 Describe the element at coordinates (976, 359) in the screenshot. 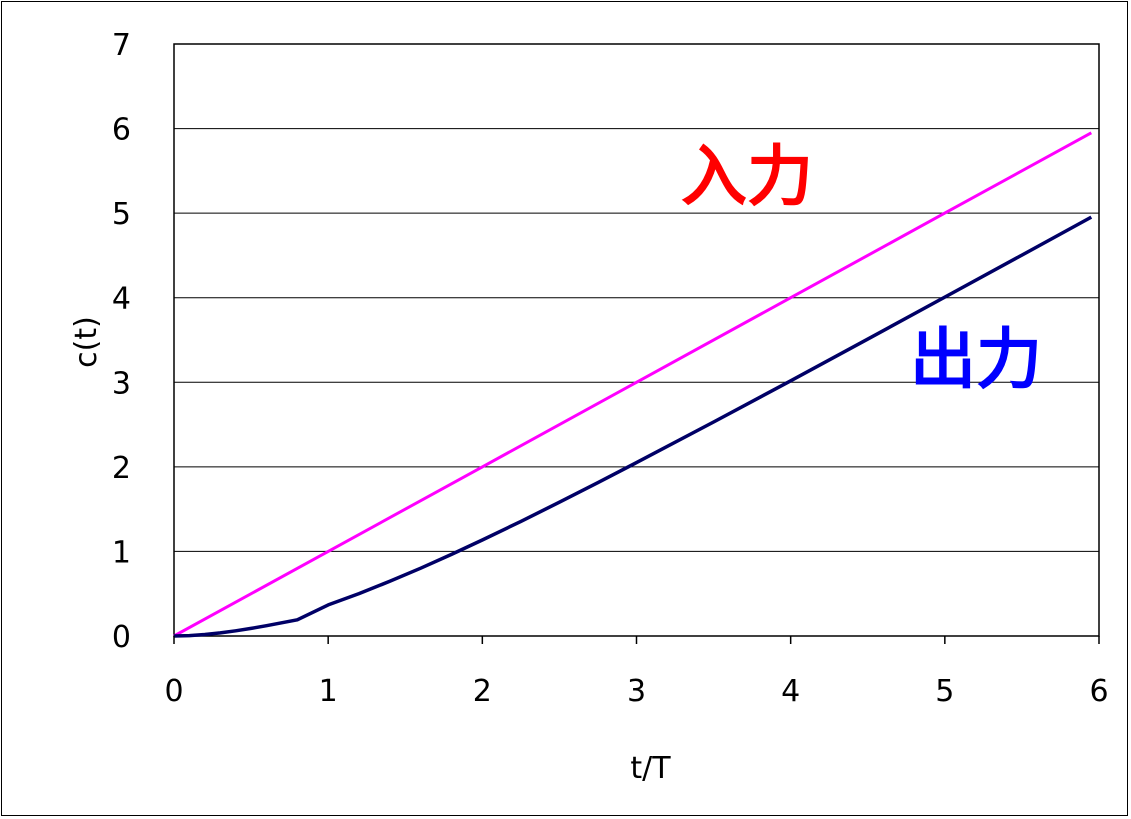

I see `series-label-output: 出力` at that location.